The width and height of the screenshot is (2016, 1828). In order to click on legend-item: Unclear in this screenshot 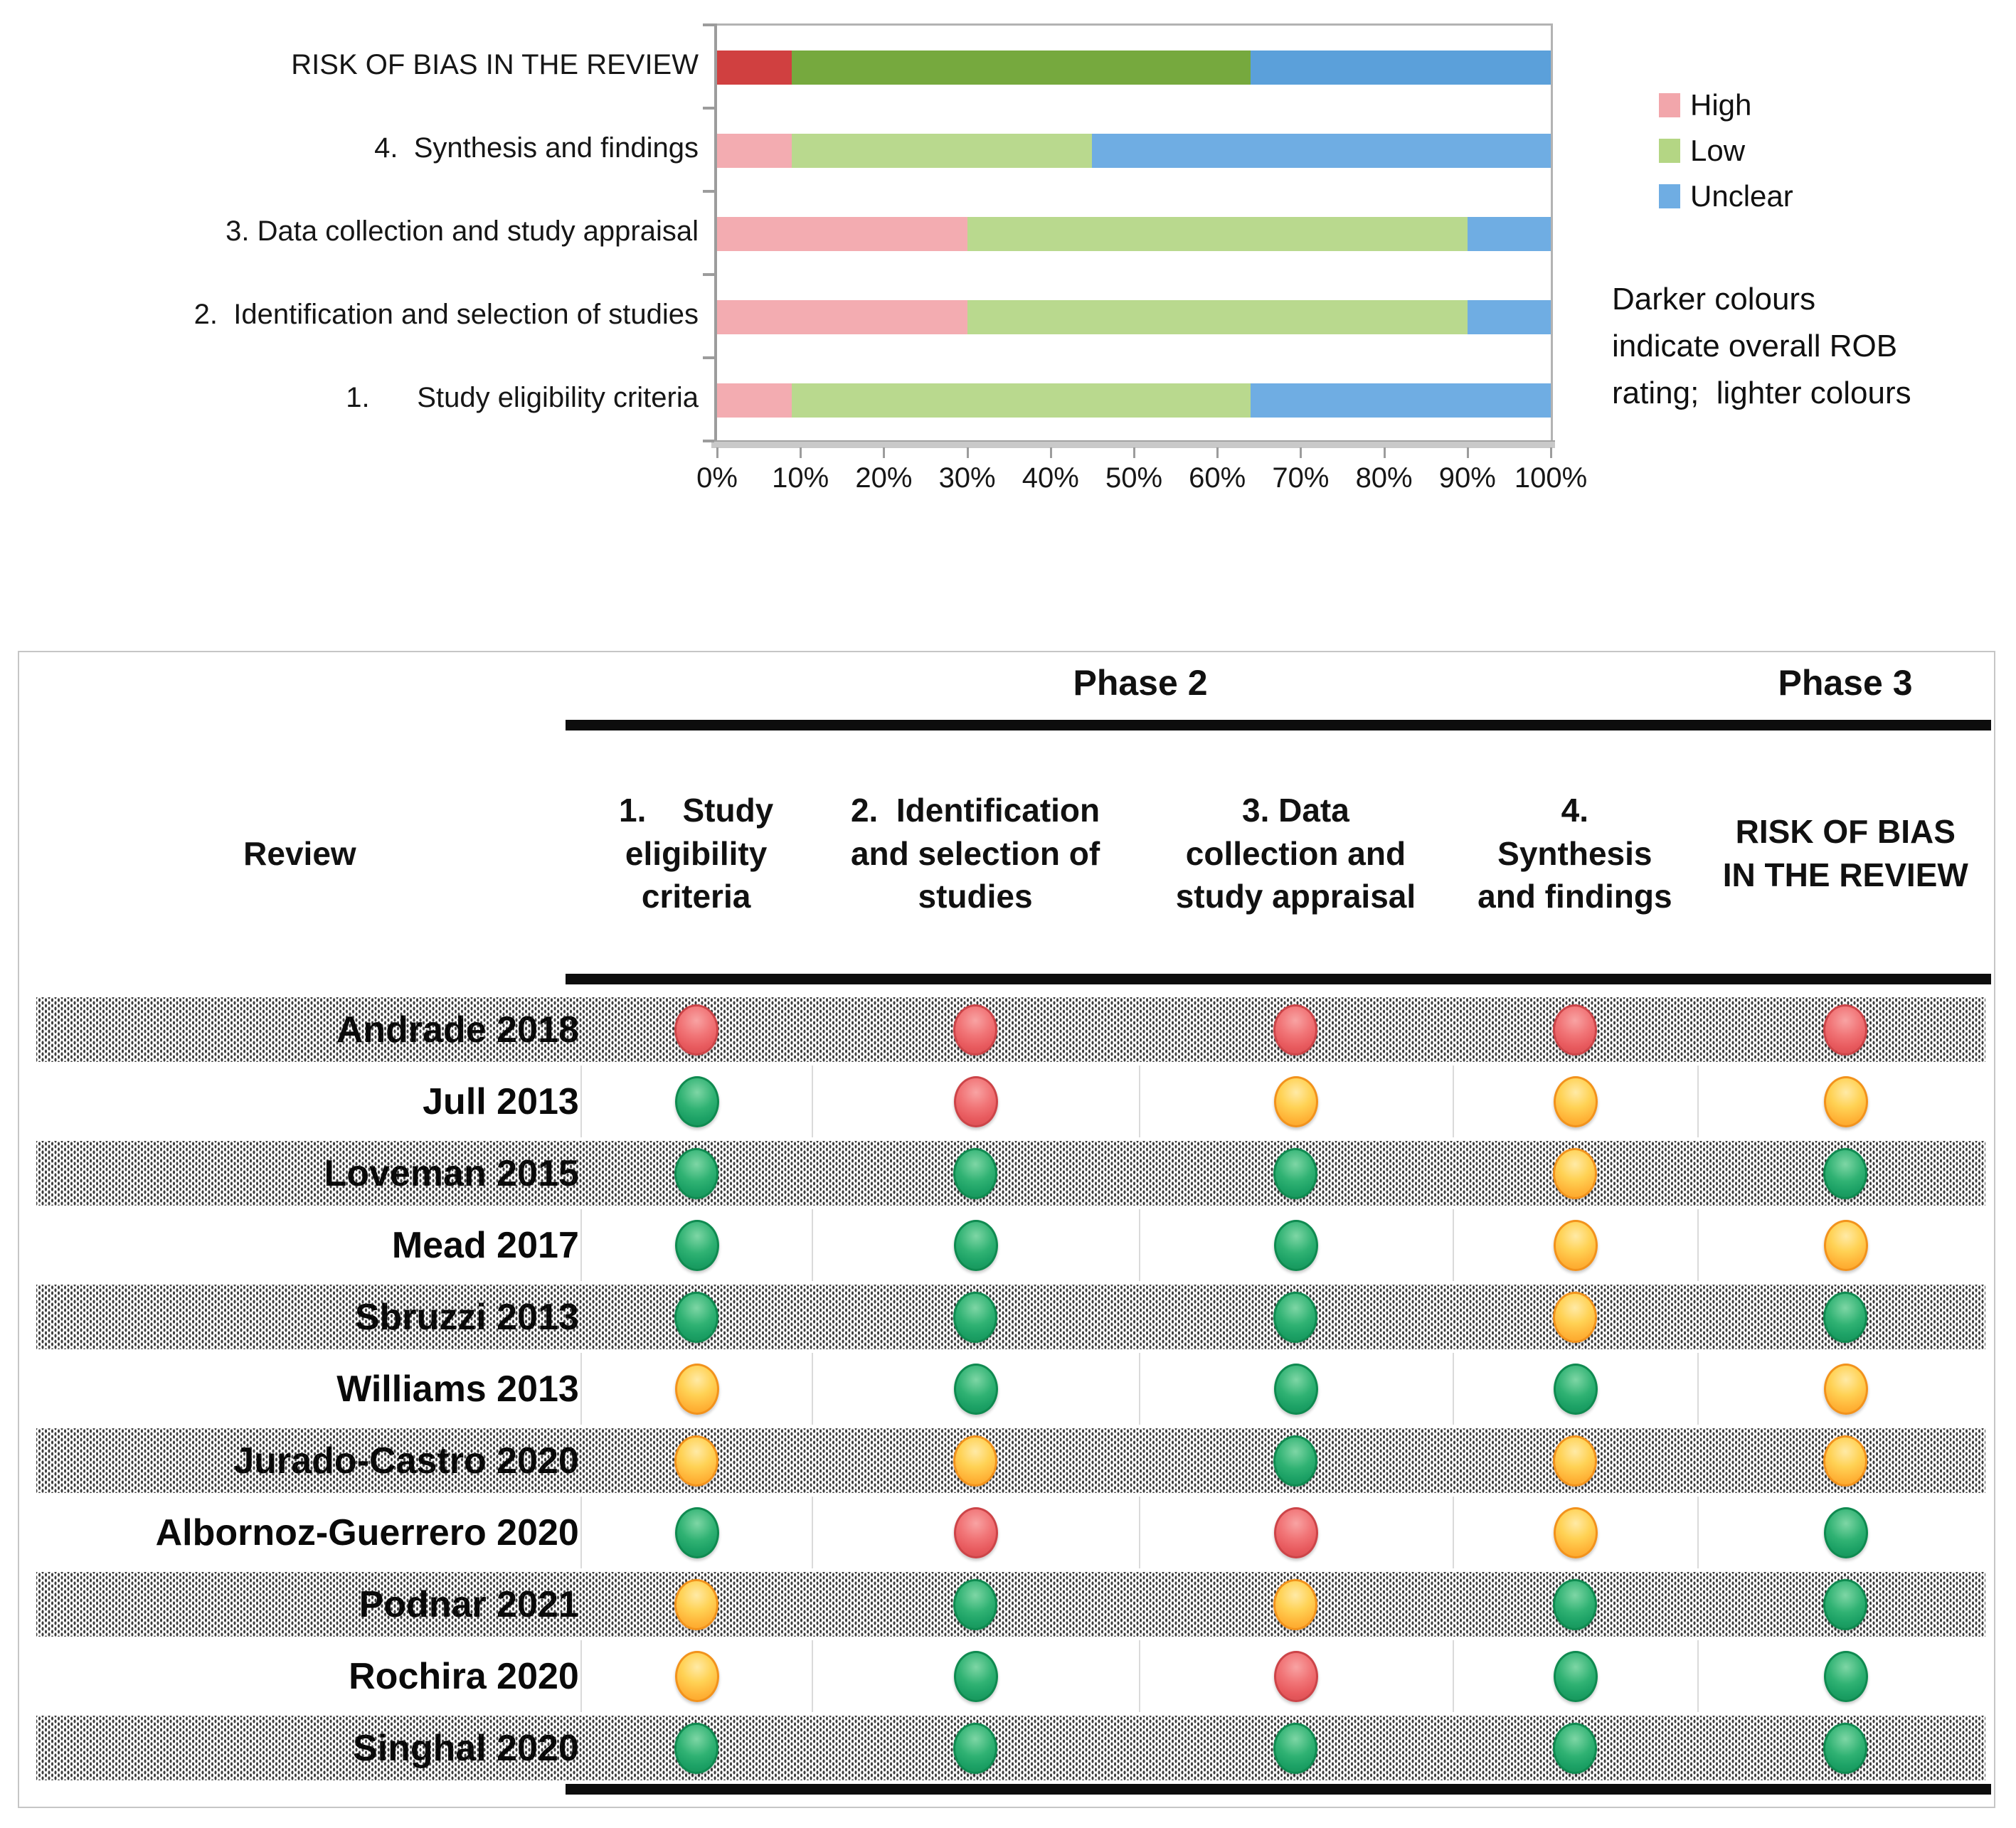, I will do `click(1726, 197)`.